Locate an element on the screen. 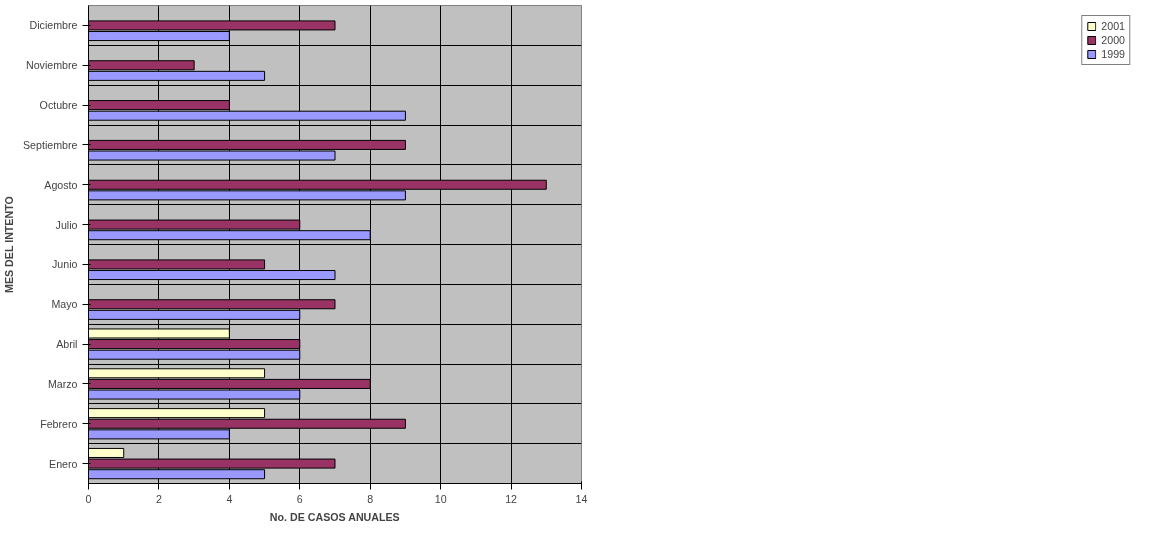 This screenshot has height=534, width=1151. x-tick-label: 0 is located at coordinates (88, 498).